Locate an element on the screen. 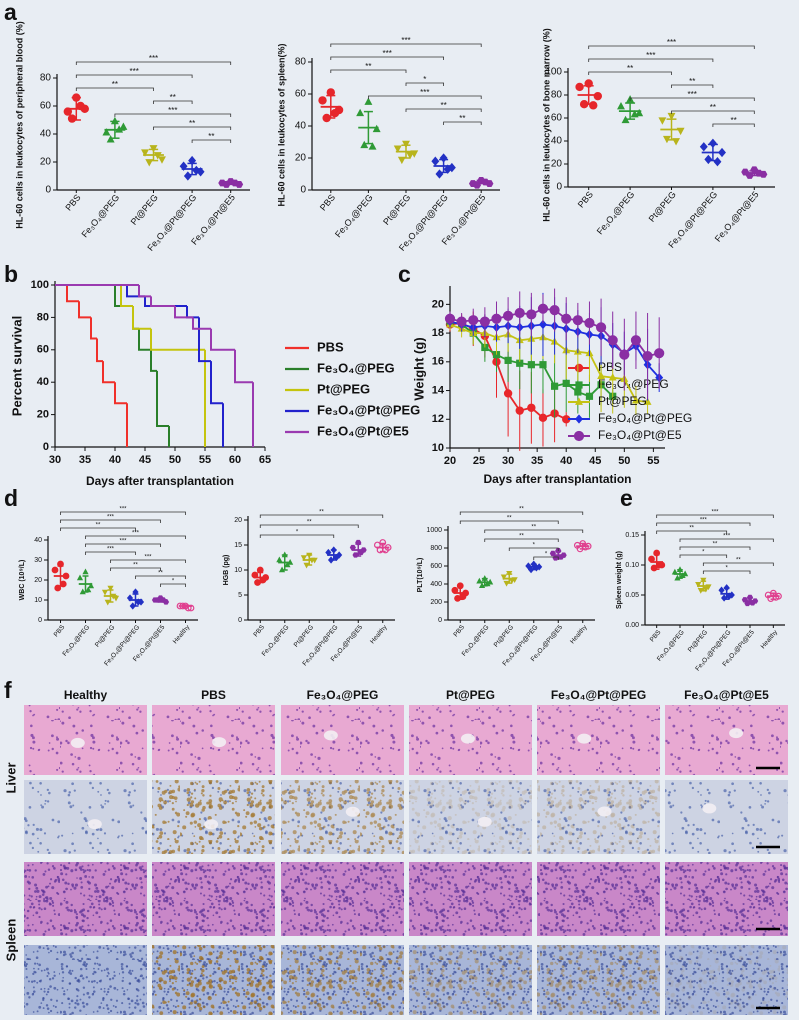 Image resolution: width=799 pixels, height=1020 pixels. stain-overlay is located at coordinates (213, 817).